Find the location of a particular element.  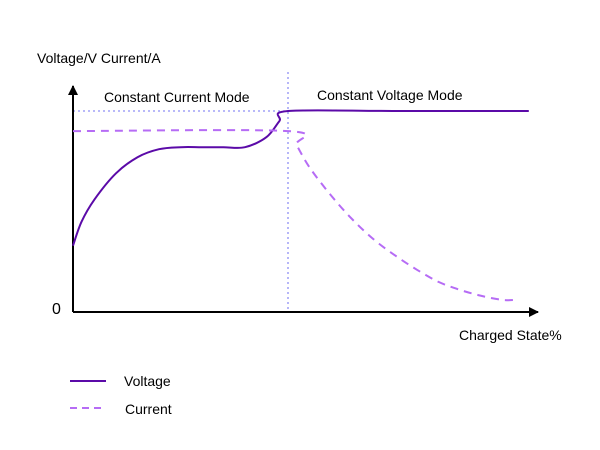

origin-label: 0 is located at coordinates (56, 309).